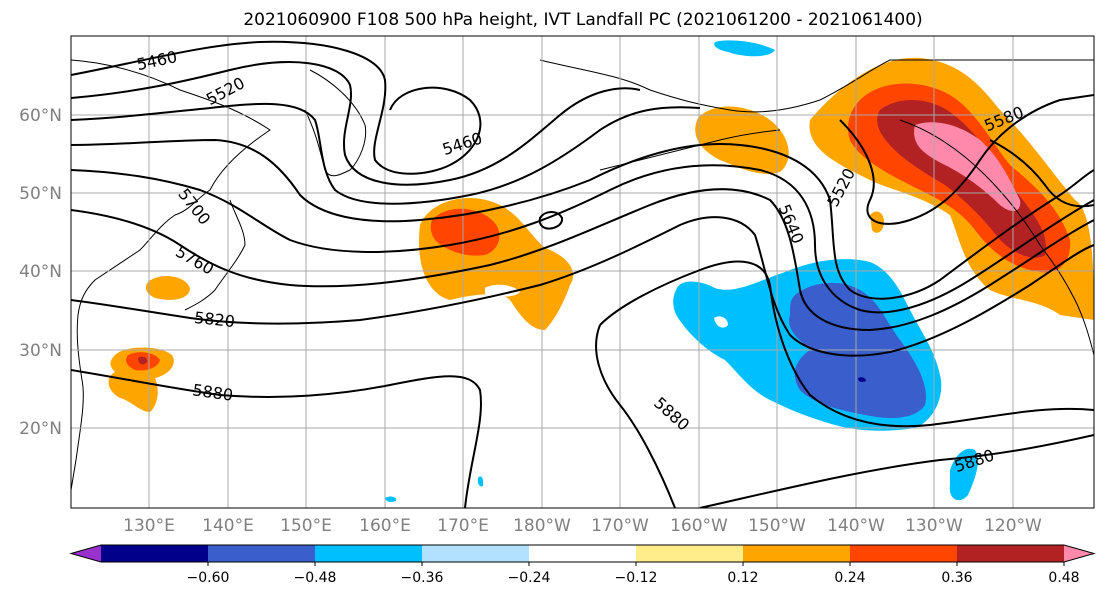 Image resolution: width=1105 pixels, height=601 pixels. I want to click on lon-label: 170°W, so click(620, 526).